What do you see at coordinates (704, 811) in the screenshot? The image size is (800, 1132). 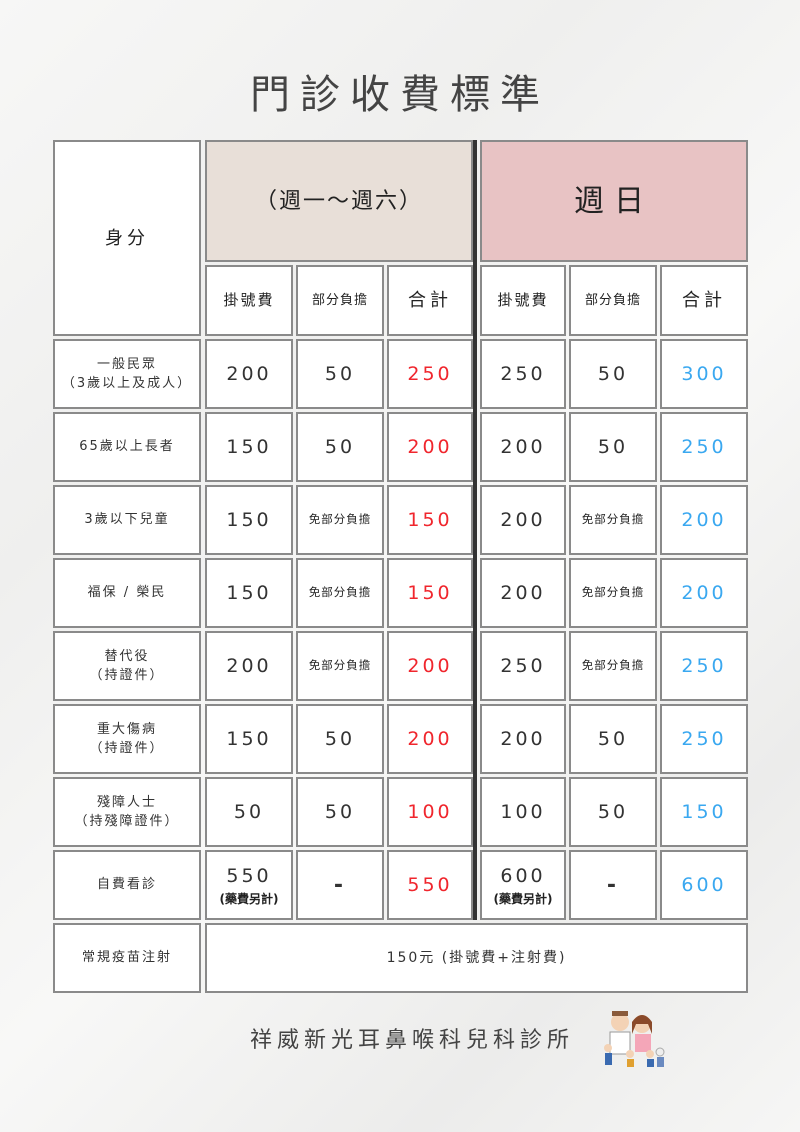 I see `total-value: 150` at bounding box center [704, 811].